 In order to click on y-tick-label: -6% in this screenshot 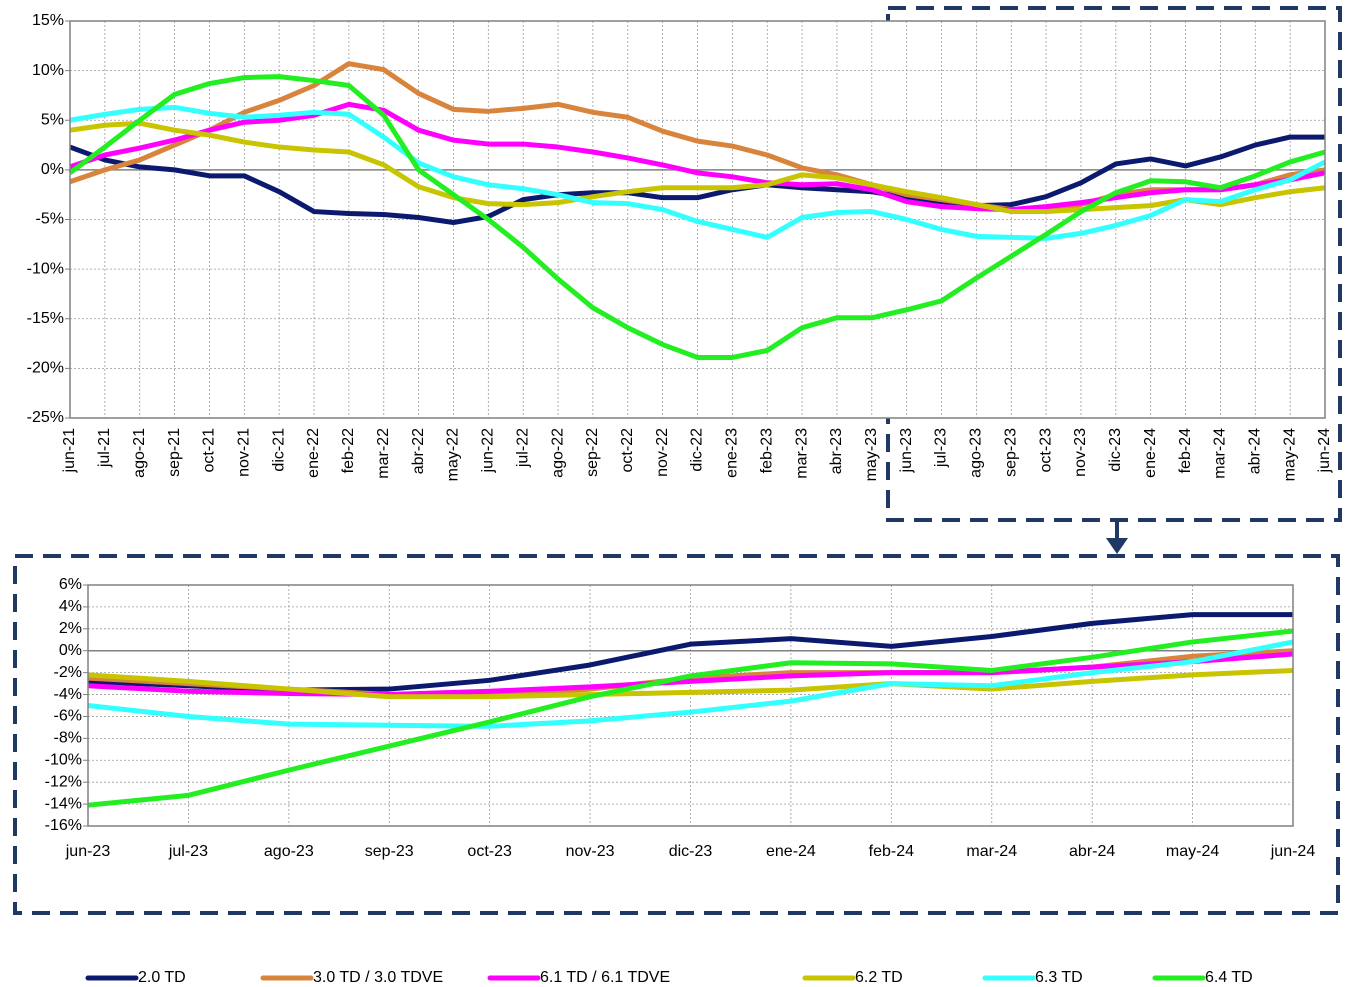, I will do `click(68, 716)`.